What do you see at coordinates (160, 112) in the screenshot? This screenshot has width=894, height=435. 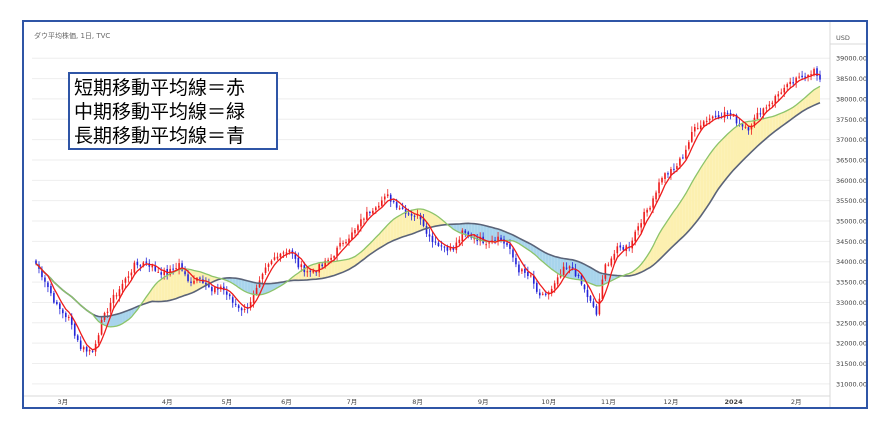 I see `legend-mid-ma: 中期移動平均線＝緑` at bounding box center [160, 112].